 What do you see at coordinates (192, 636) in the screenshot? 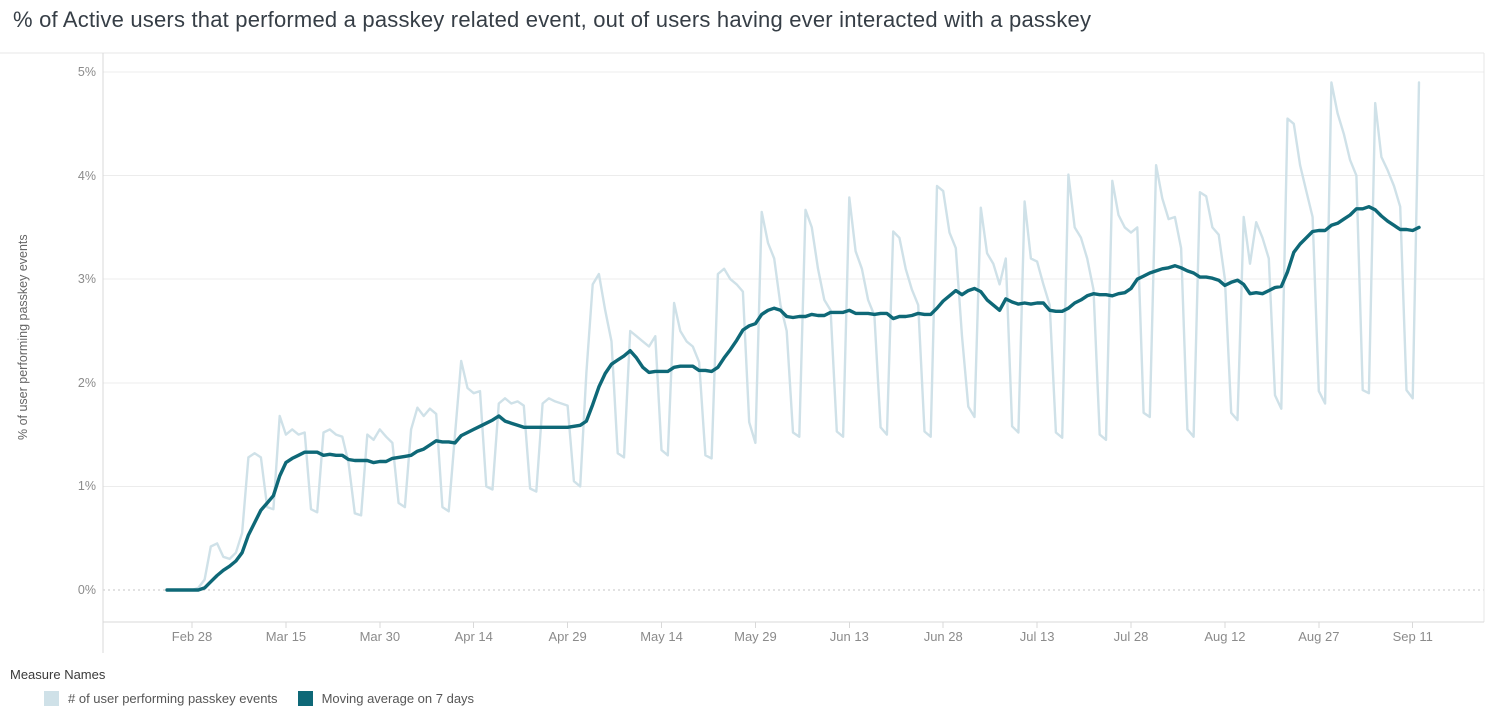
I see `x-tick-label: Feb 28` at bounding box center [192, 636].